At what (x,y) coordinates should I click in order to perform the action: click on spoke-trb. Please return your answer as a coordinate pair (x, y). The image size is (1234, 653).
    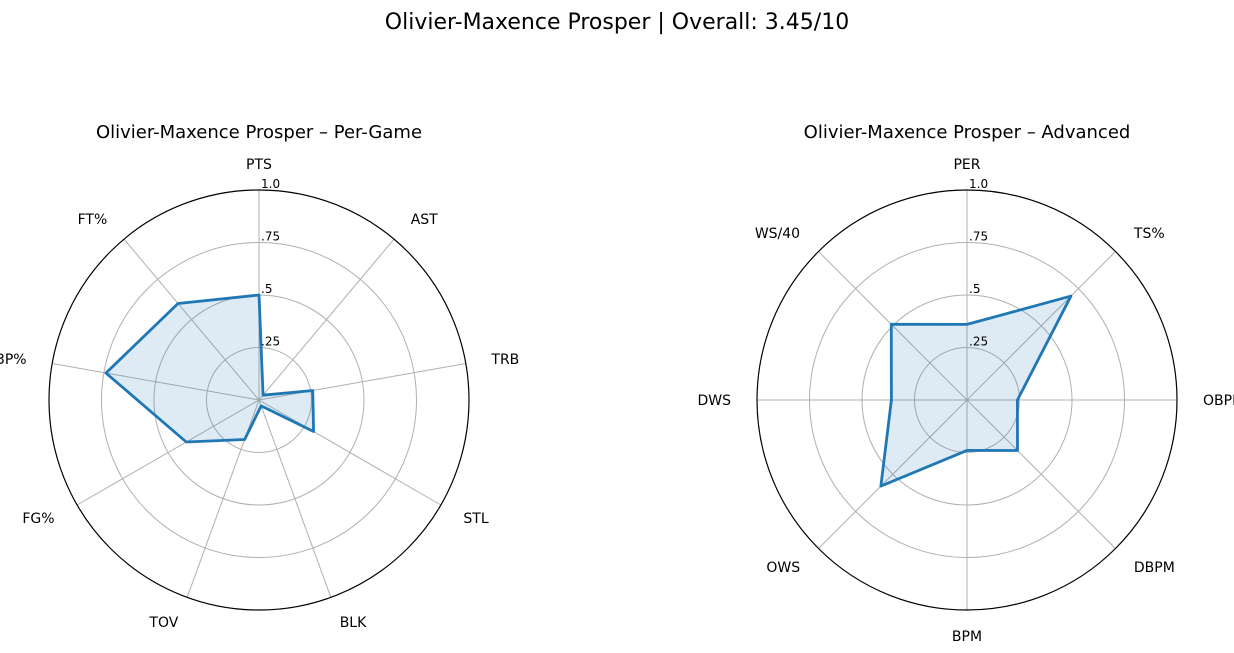
    Looking at the image, I should click on (362, 382).